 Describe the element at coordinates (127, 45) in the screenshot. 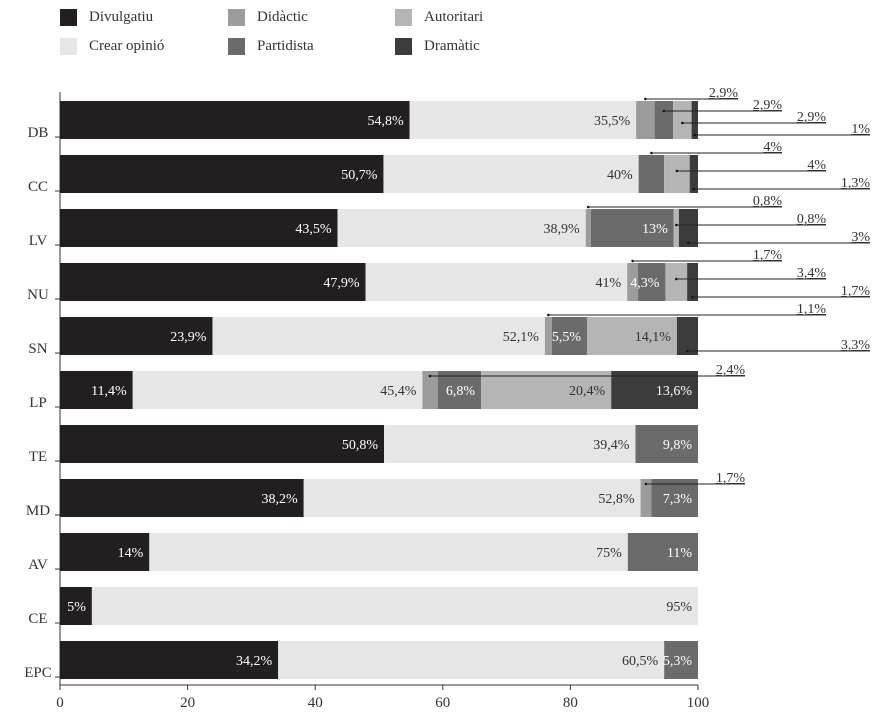

I see `legend-label: Crear opinió` at that location.